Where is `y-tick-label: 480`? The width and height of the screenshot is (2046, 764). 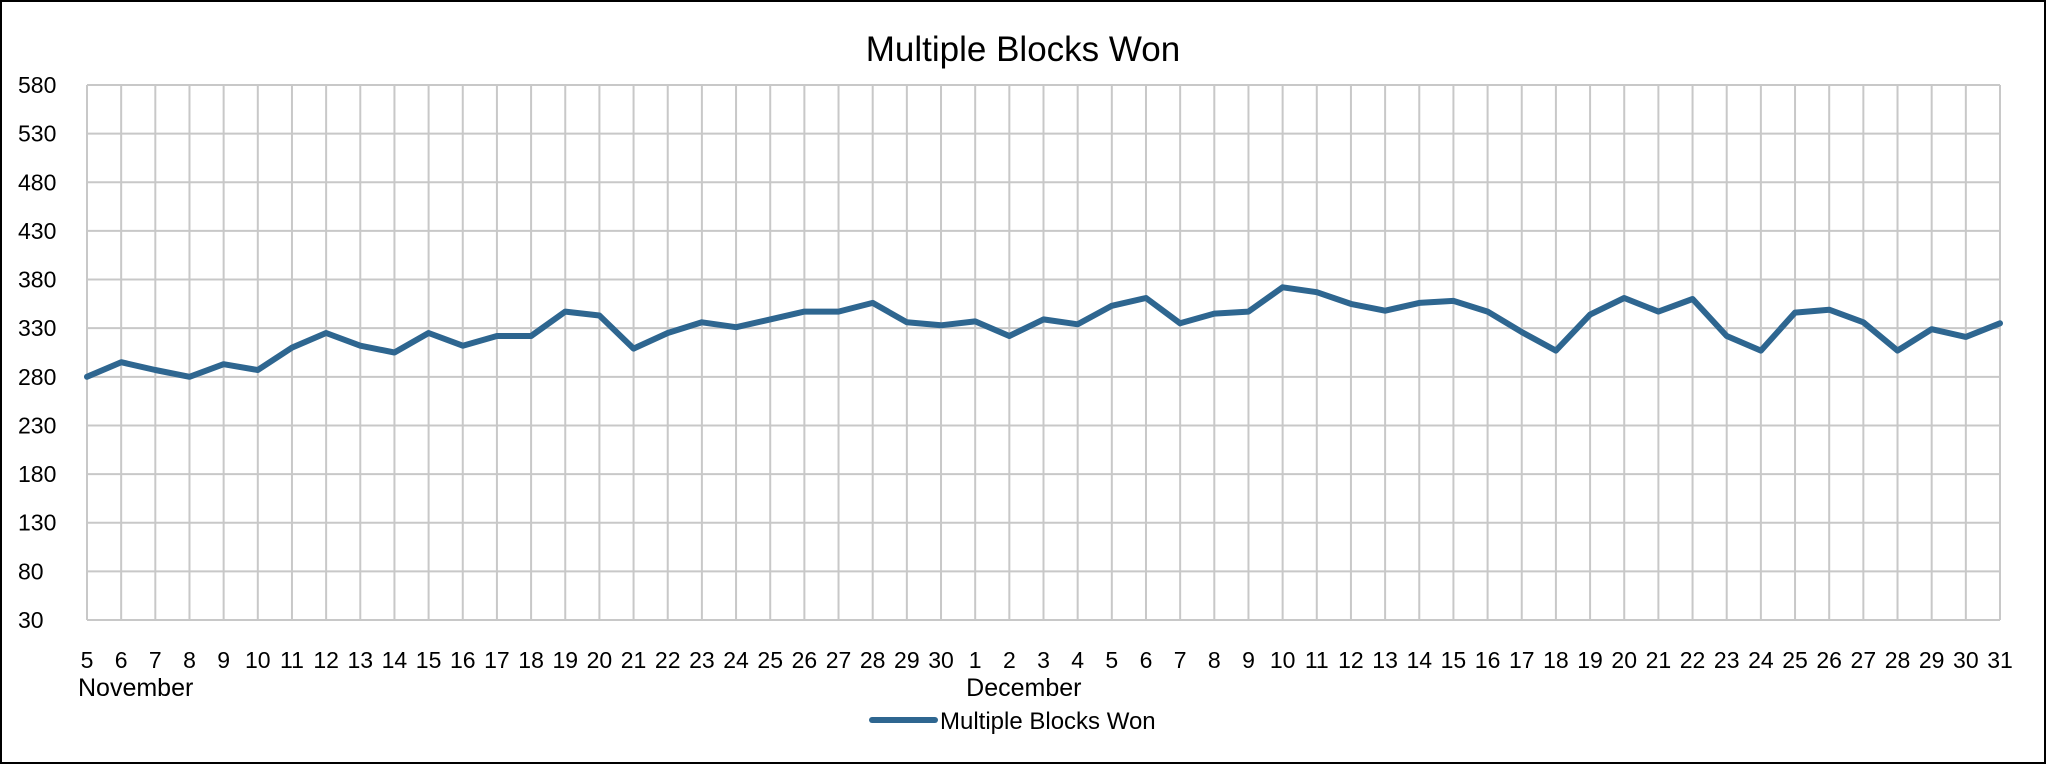
y-tick-label: 480 is located at coordinates (37, 182).